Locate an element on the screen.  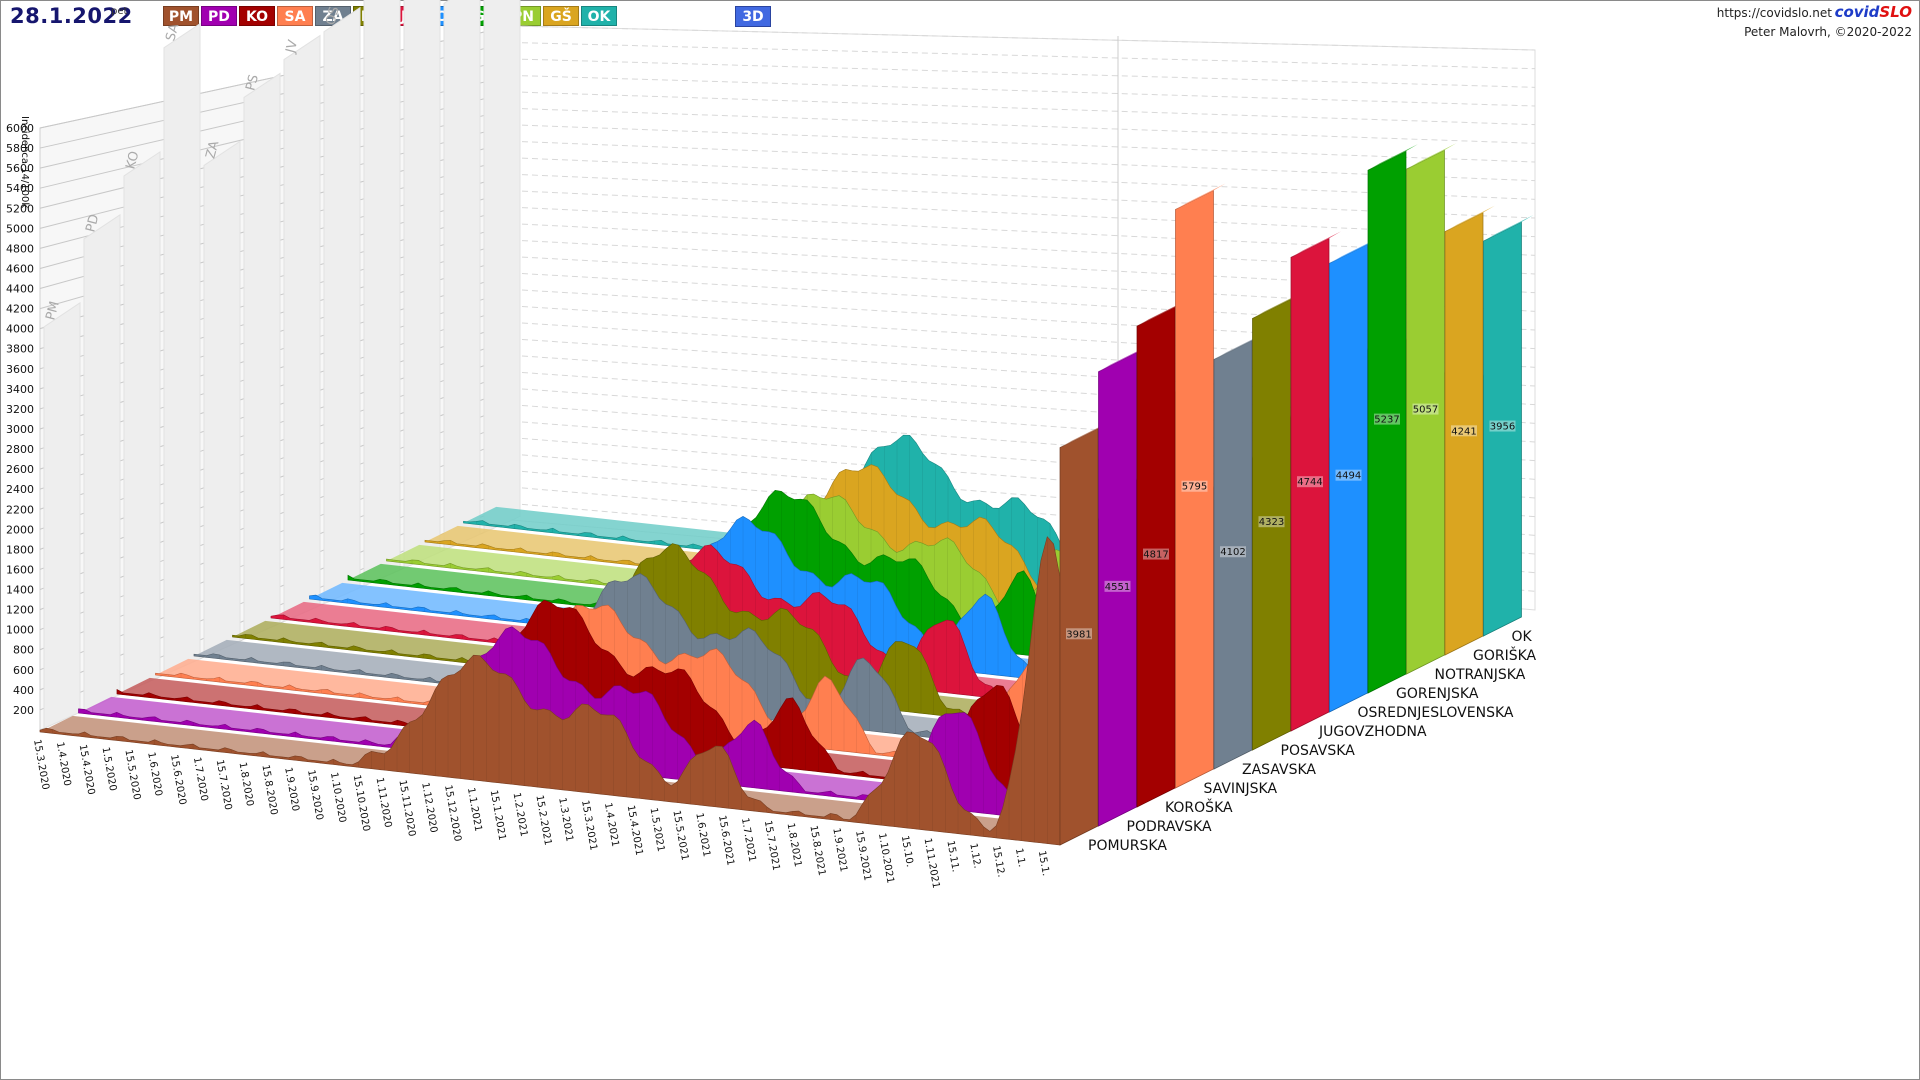
bar-value-label: 3956 is located at coordinates (1502, 427).